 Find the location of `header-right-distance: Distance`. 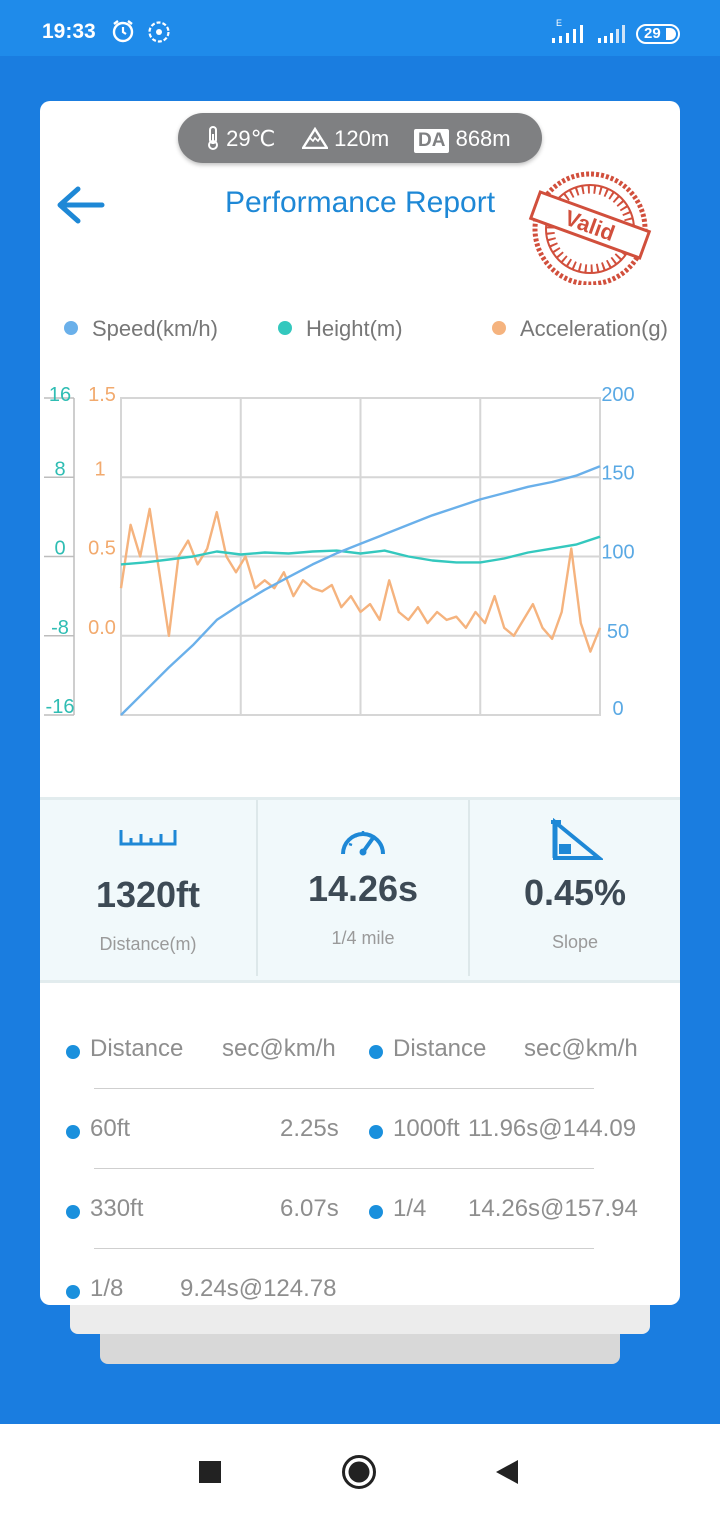

header-right-distance: Distance is located at coordinates (440, 1048).